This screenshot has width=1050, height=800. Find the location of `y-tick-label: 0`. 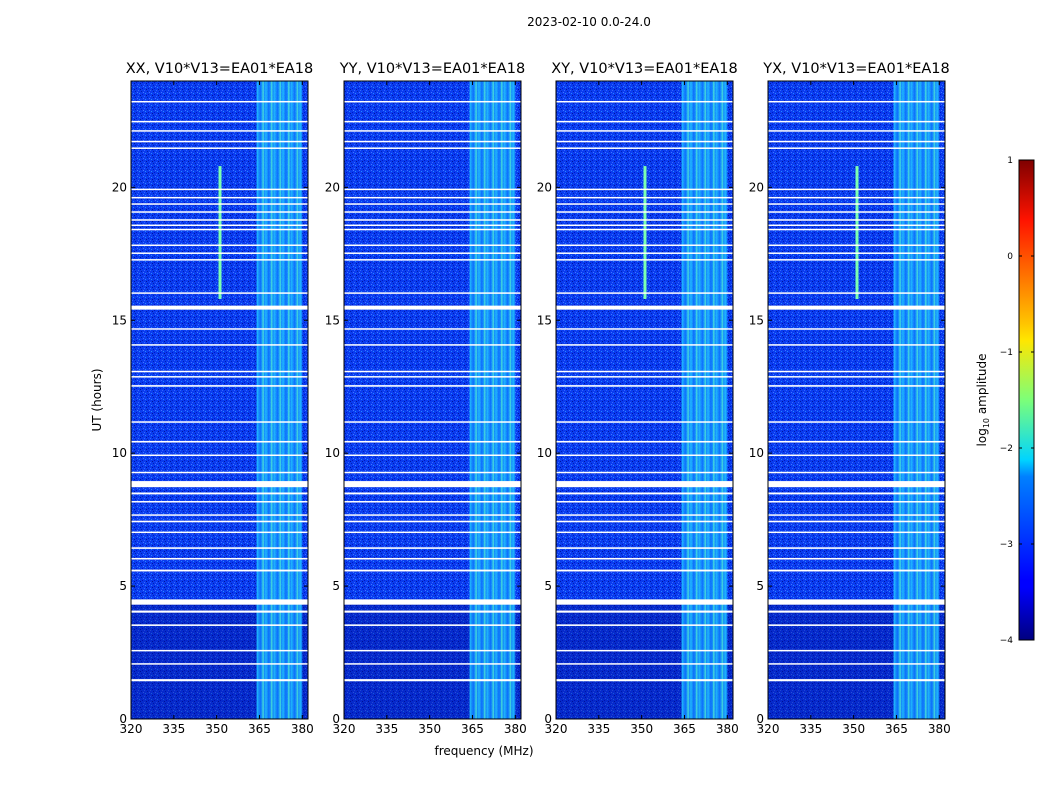

y-tick-label: 0 is located at coordinates (123, 719).